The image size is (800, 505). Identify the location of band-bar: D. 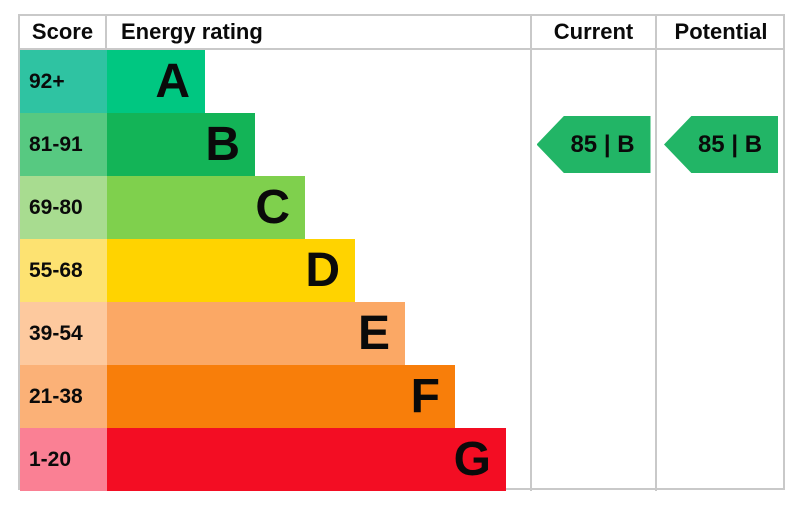
(231, 270).